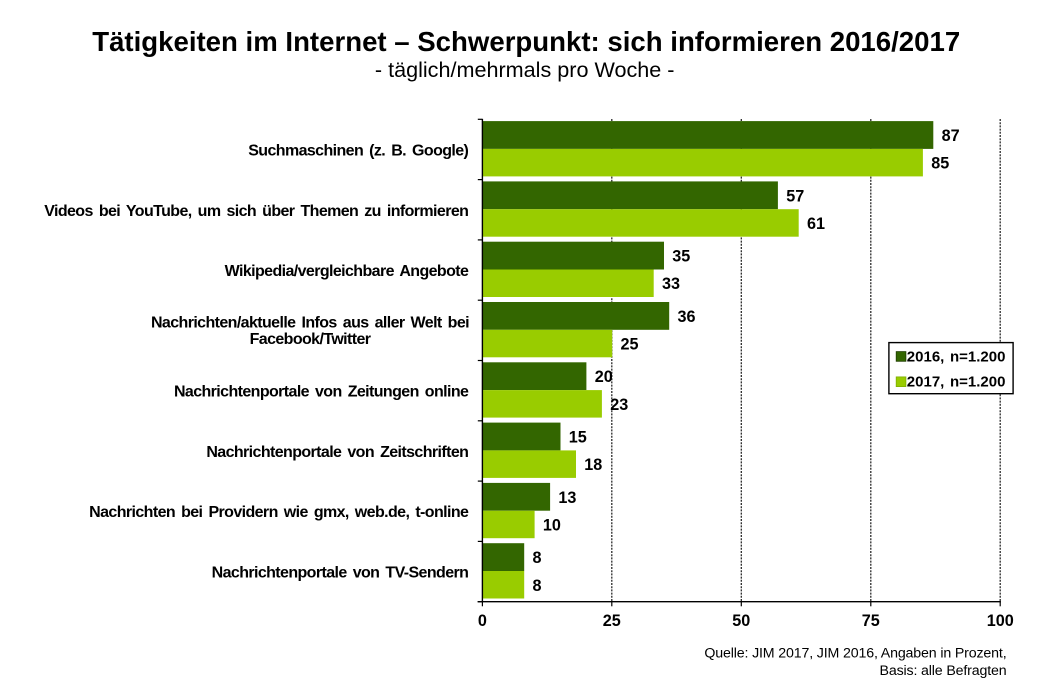 The height and width of the screenshot is (697, 1043). What do you see at coordinates (578, 438) in the screenshot?
I see `svg-text: 15` at bounding box center [578, 438].